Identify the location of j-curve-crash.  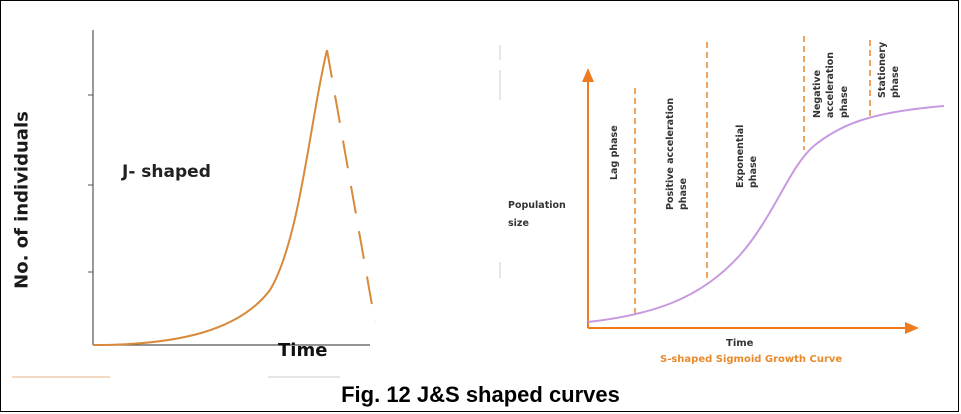
(351, 186).